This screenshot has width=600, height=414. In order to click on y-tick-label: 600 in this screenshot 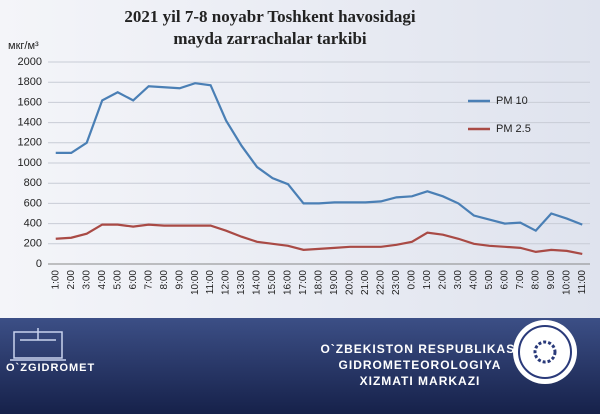, I will do `click(33, 203)`.